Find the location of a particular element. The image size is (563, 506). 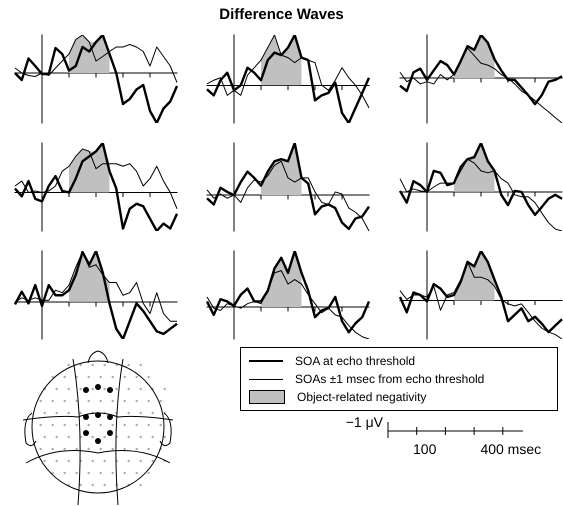

scale-bar: −1 μV 100 400 msec is located at coordinates (450, 436).